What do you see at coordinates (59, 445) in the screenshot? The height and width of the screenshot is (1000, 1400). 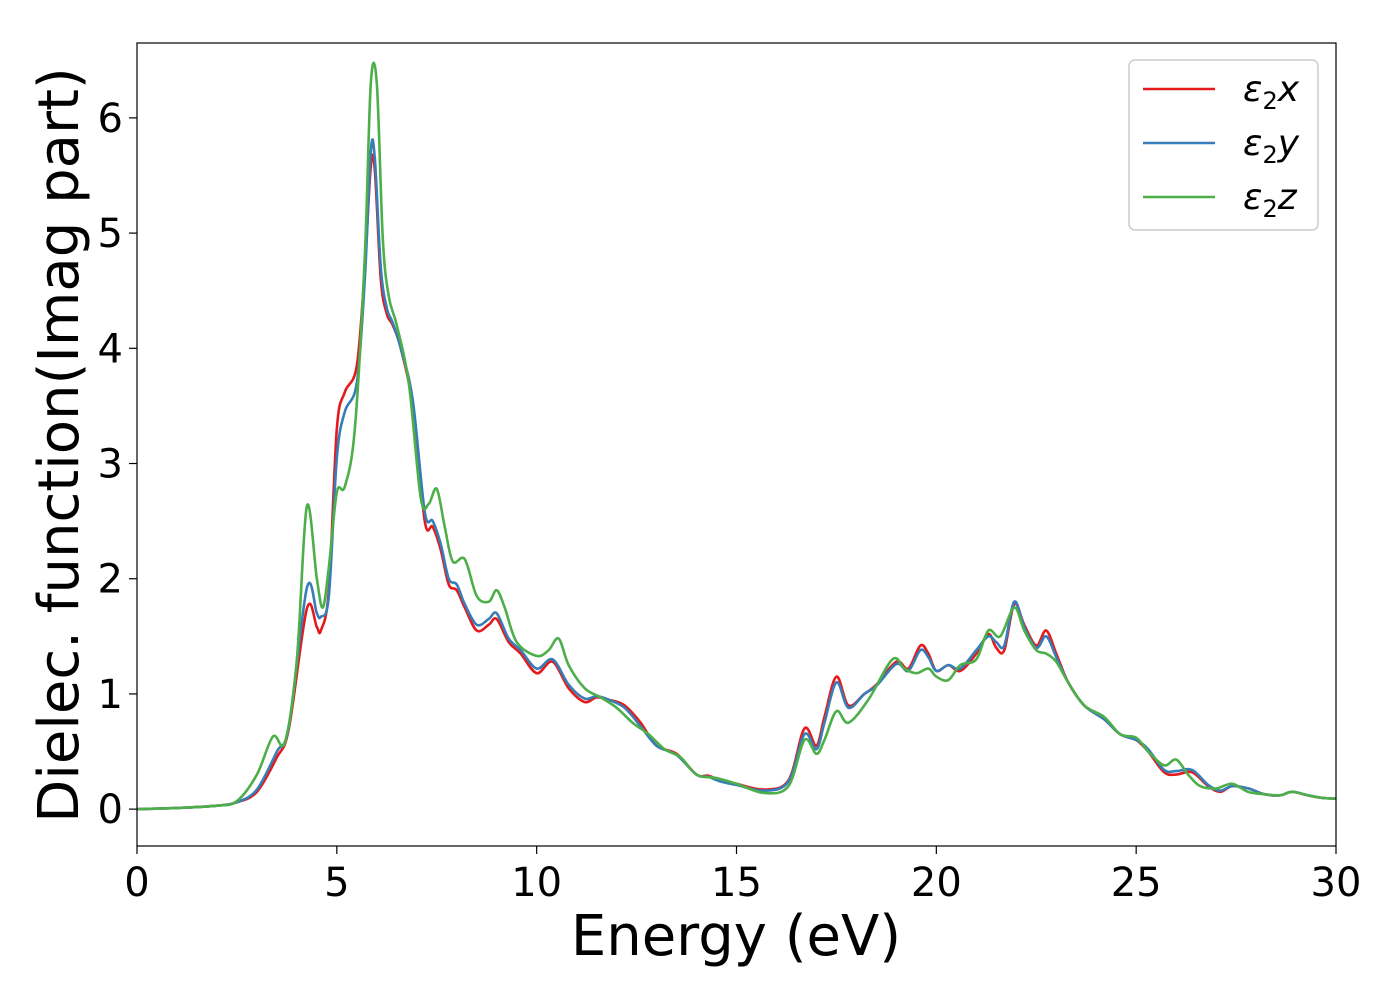 I see `y-axis-label: Dielec. function(Imag part)` at bounding box center [59, 445].